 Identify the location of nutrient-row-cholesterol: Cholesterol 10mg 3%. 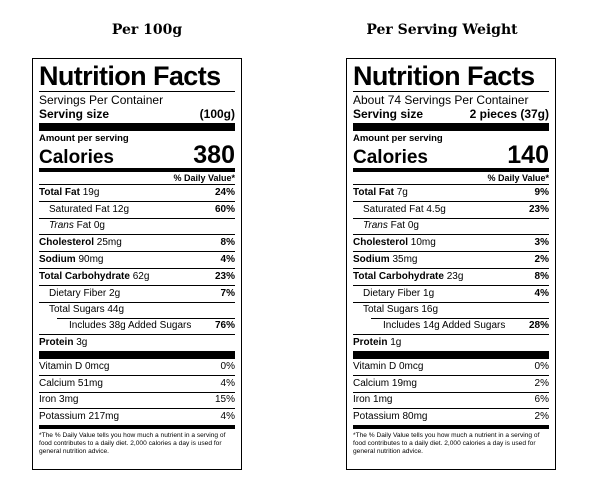
(451, 242).